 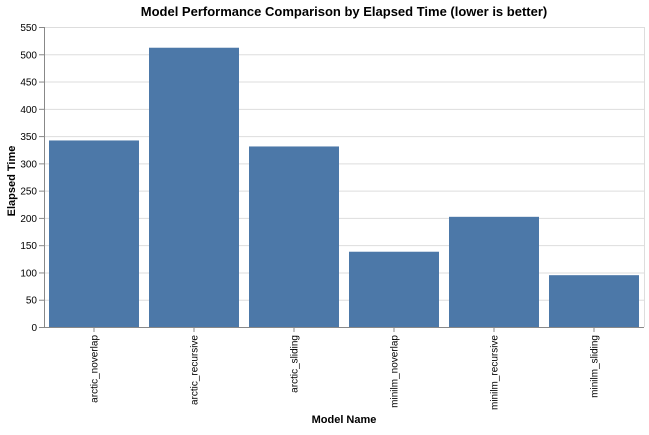 I want to click on y-tick-label: 150, so click(x=28, y=246).